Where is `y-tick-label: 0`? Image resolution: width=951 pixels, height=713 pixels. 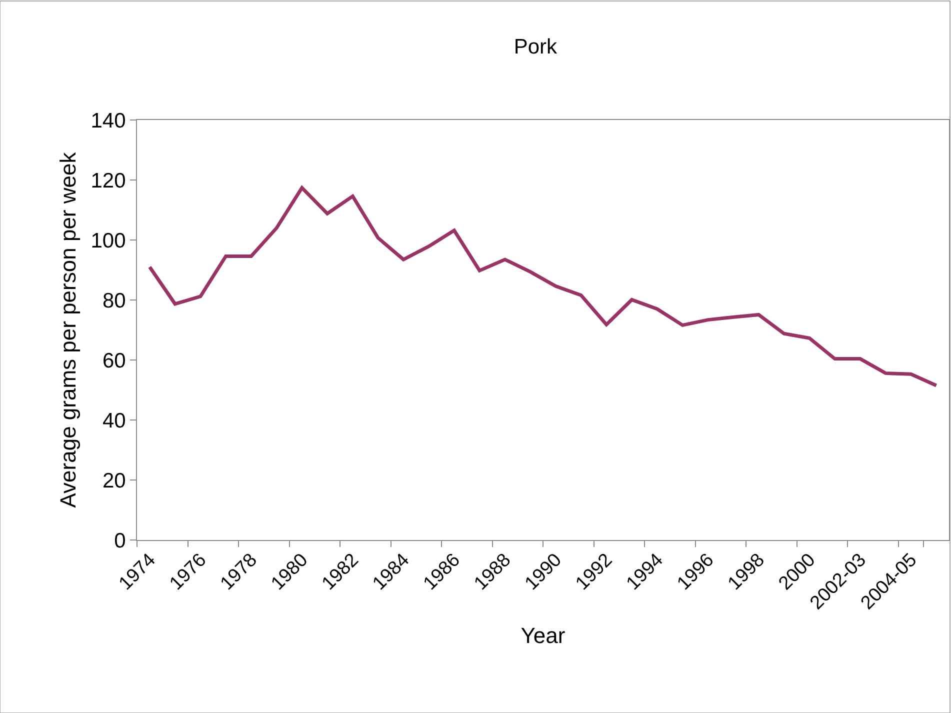 y-tick-label: 0 is located at coordinates (120, 540).